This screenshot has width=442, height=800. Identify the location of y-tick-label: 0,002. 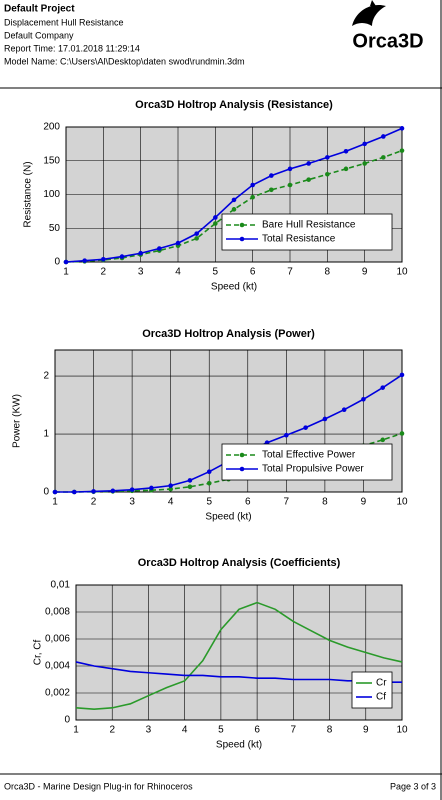
(57, 693).